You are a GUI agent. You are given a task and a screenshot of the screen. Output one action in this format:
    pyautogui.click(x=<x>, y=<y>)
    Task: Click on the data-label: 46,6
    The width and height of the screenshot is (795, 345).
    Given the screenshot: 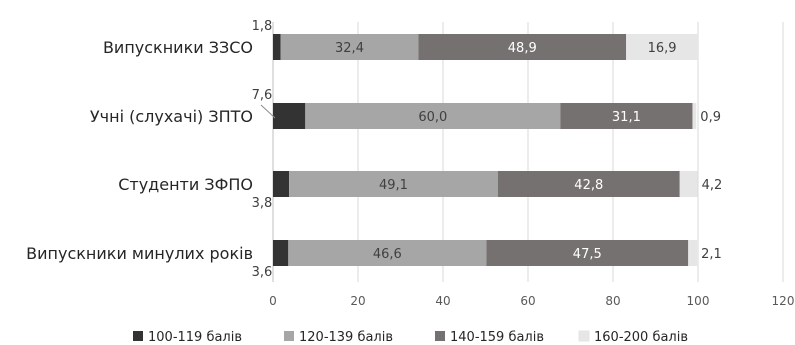 What is the action you would take?
    pyautogui.click(x=387, y=254)
    